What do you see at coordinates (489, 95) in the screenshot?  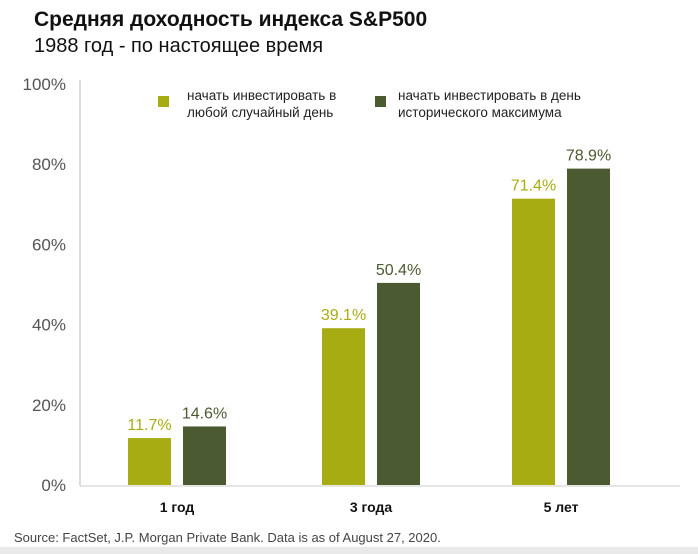 I see `legend-label-1: начать инвестировать в день` at bounding box center [489, 95].